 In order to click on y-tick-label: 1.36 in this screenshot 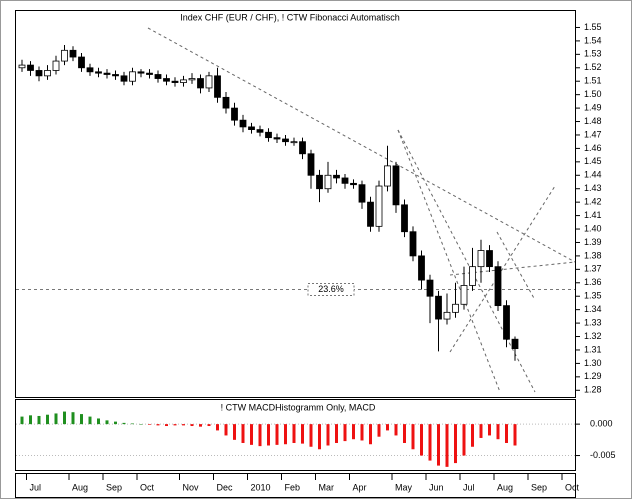, I will do `click(593, 282)`.